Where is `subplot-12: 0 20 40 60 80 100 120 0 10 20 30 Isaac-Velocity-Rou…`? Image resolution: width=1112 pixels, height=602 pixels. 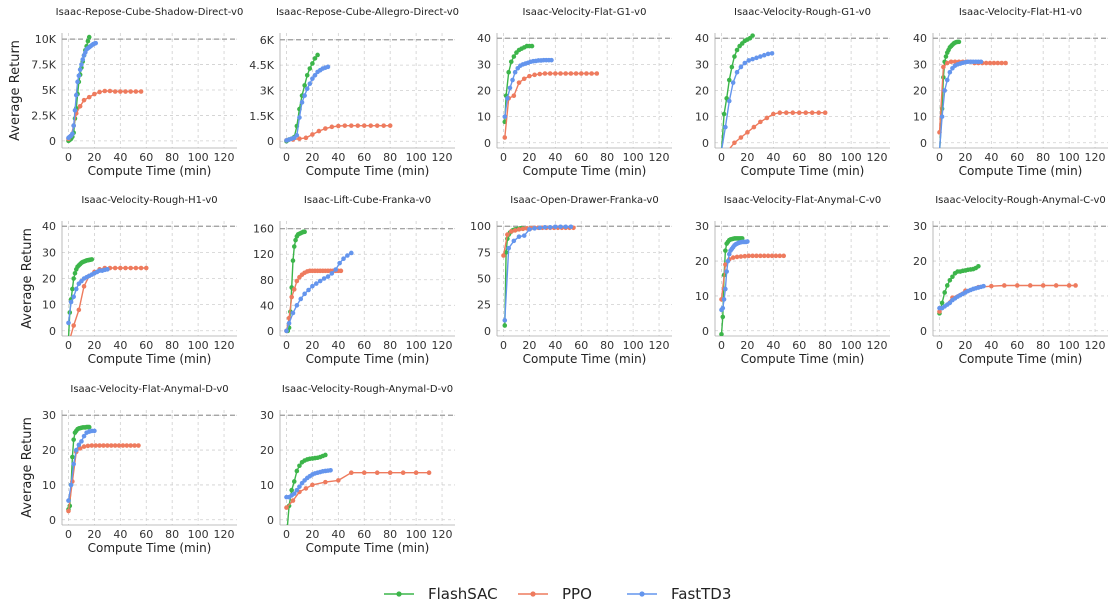
subplot-12: 0 20 40 60 80 100 120 0 10 20 30 Isaac-Velocity-Rou… is located at coordinates (357, 469).